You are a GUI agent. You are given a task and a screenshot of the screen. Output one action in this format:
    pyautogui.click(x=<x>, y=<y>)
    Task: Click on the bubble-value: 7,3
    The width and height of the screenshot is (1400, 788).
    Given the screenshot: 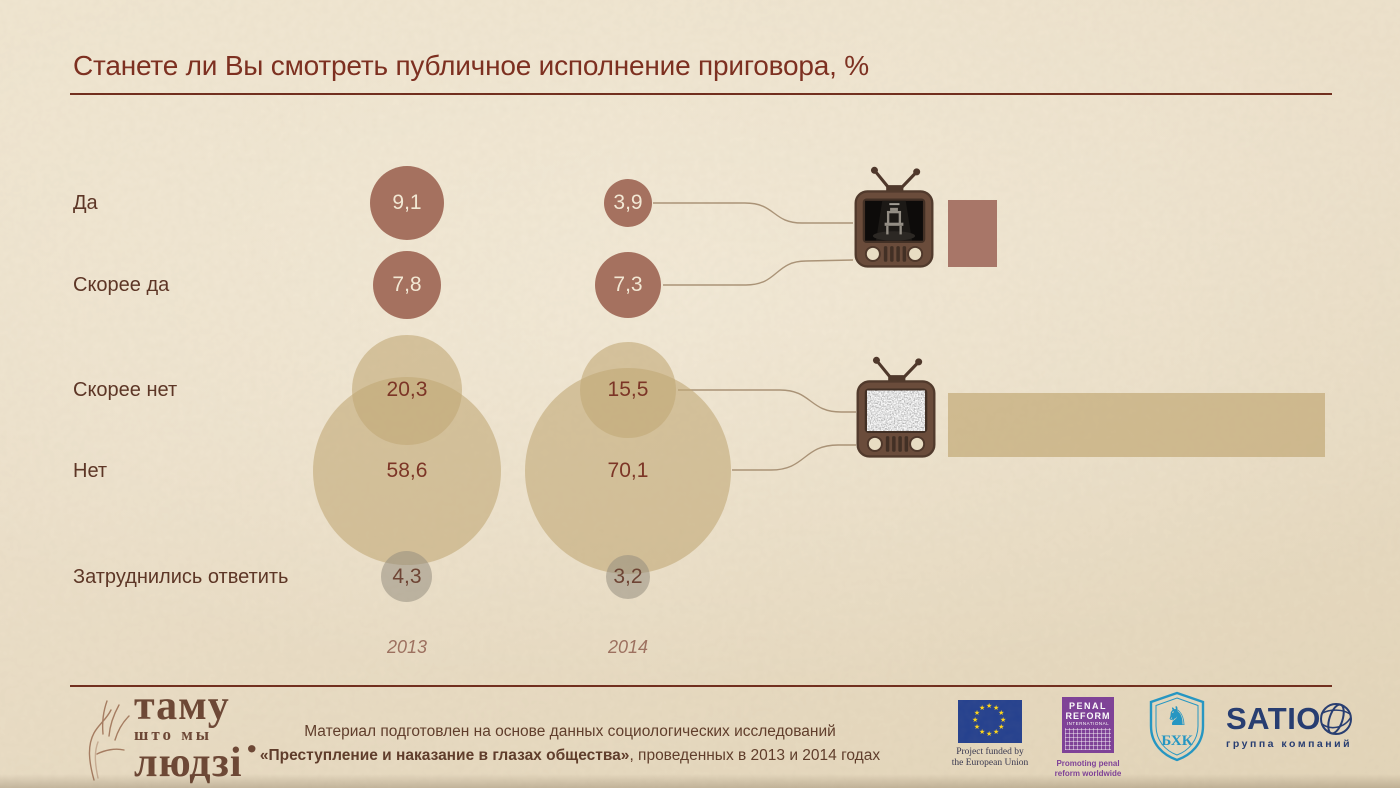 What is the action you would take?
    pyautogui.click(x=628, y=285)
    